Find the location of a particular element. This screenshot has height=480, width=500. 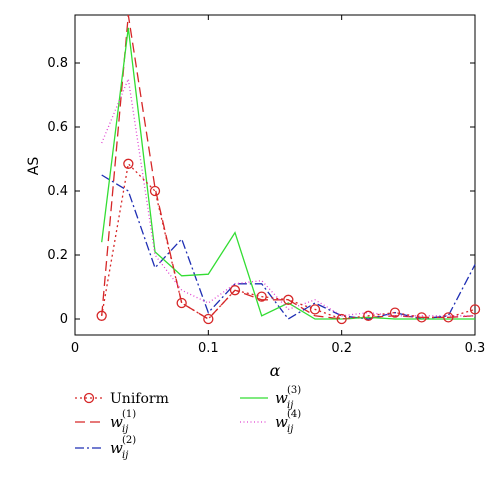

x-tick-label: 0.1 is located at coordinates (208, 348).